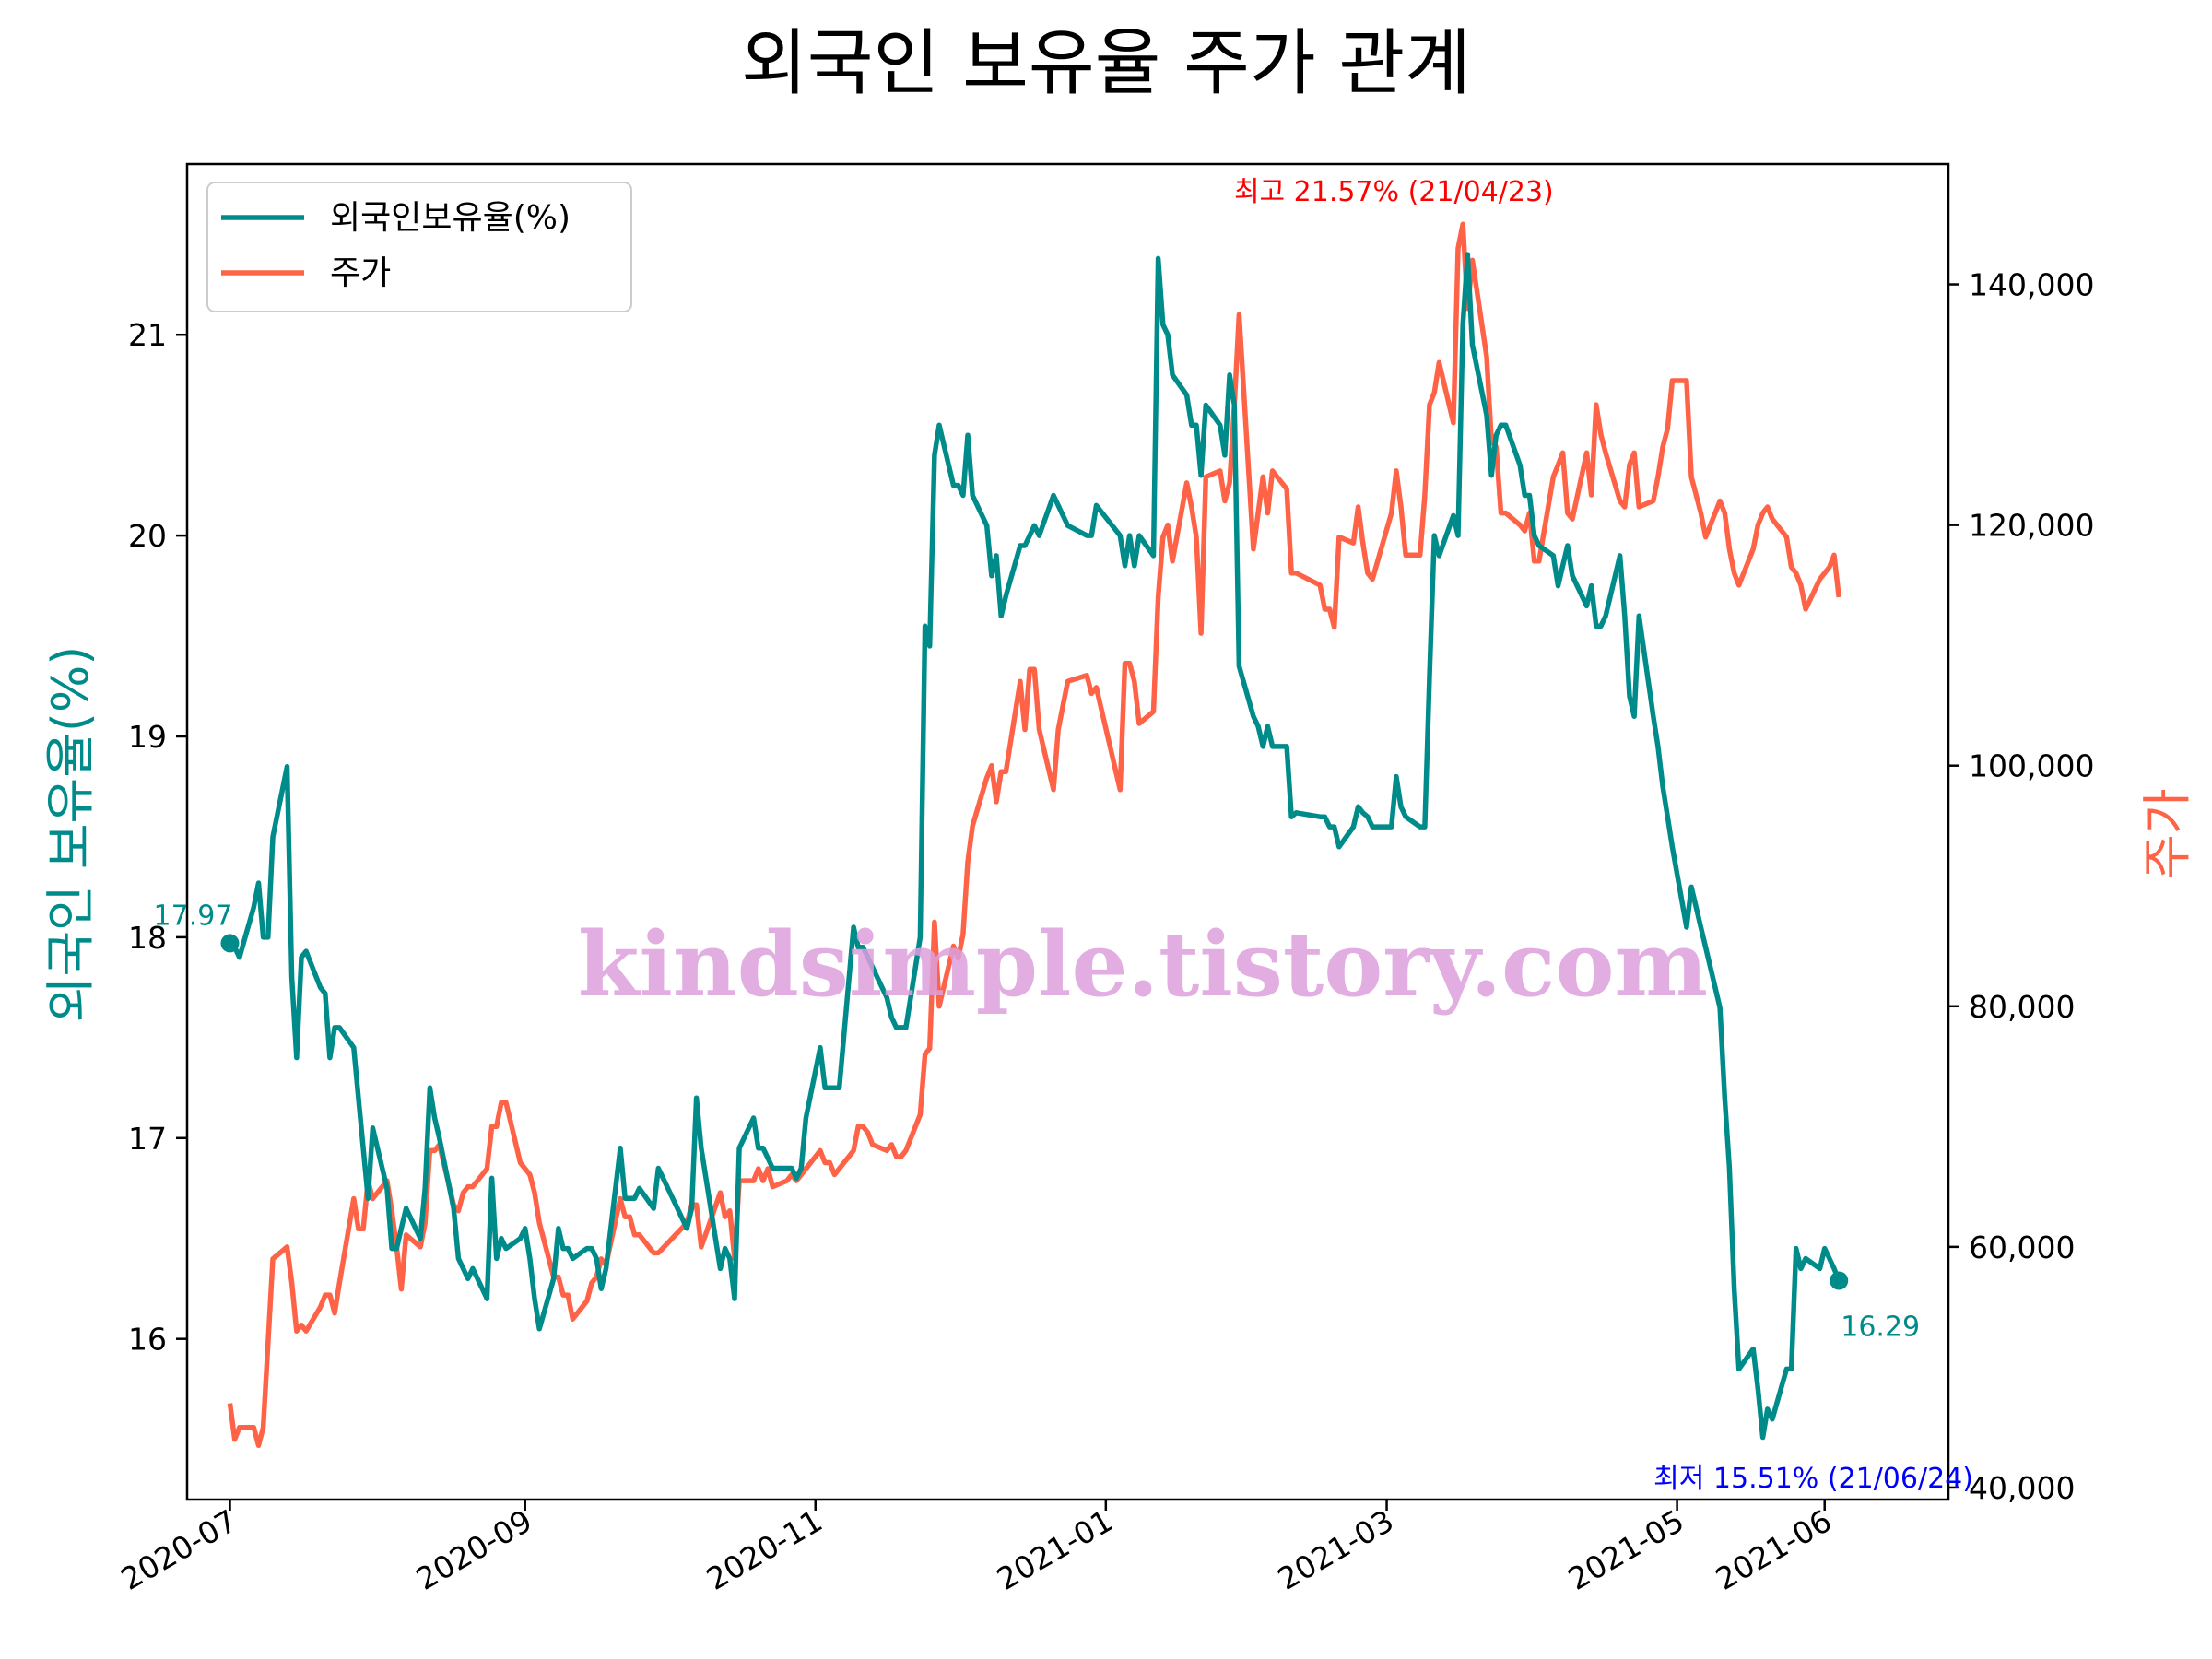 The image size is (2212, 1659). I want to click on x-tick-label: 2020-09, so click(474, 1549).